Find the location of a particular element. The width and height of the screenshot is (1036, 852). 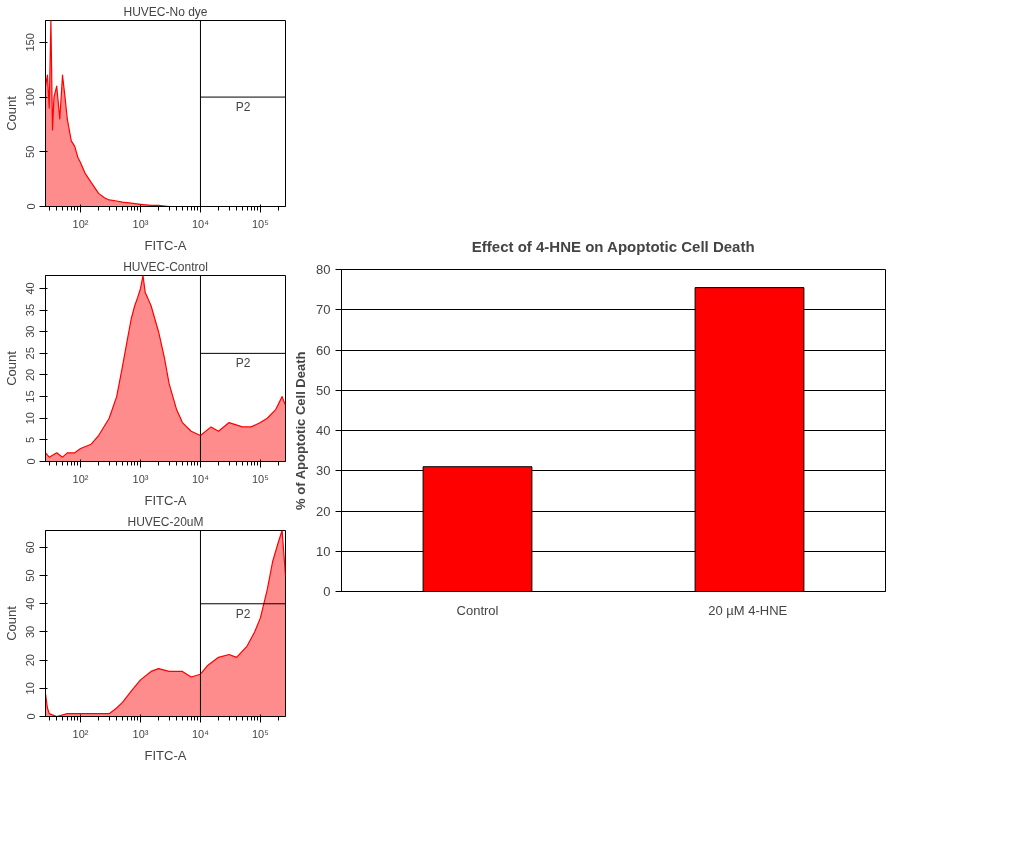

y-tick-label: 35 is located at coordinates (30, 310).